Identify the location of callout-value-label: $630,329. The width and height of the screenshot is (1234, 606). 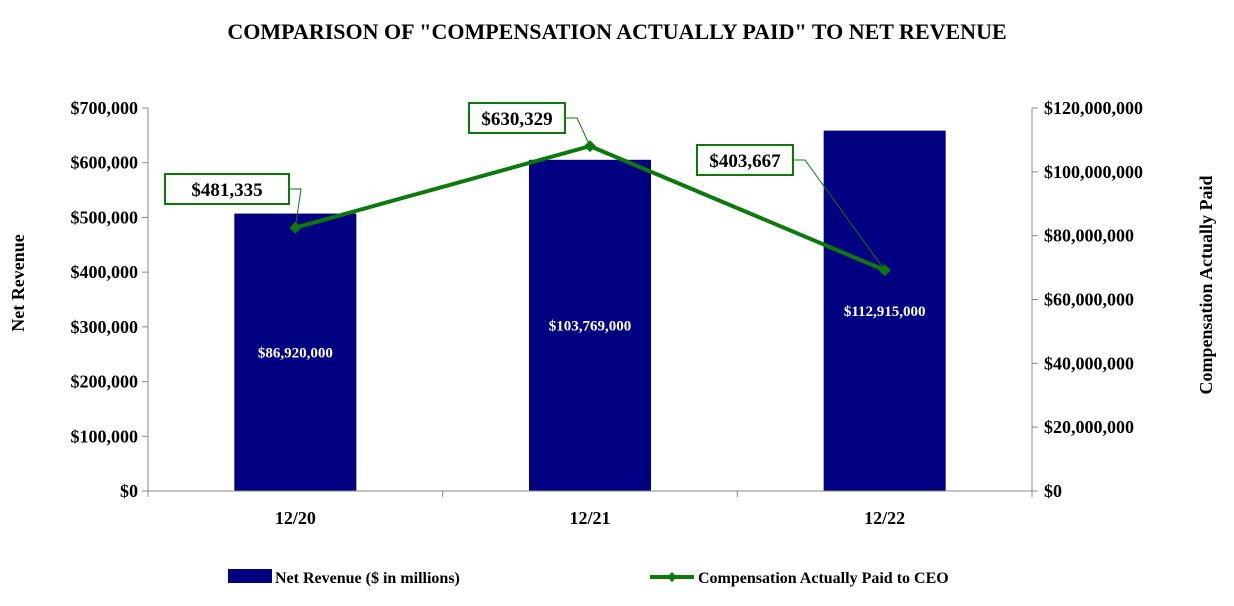
(516, 119).